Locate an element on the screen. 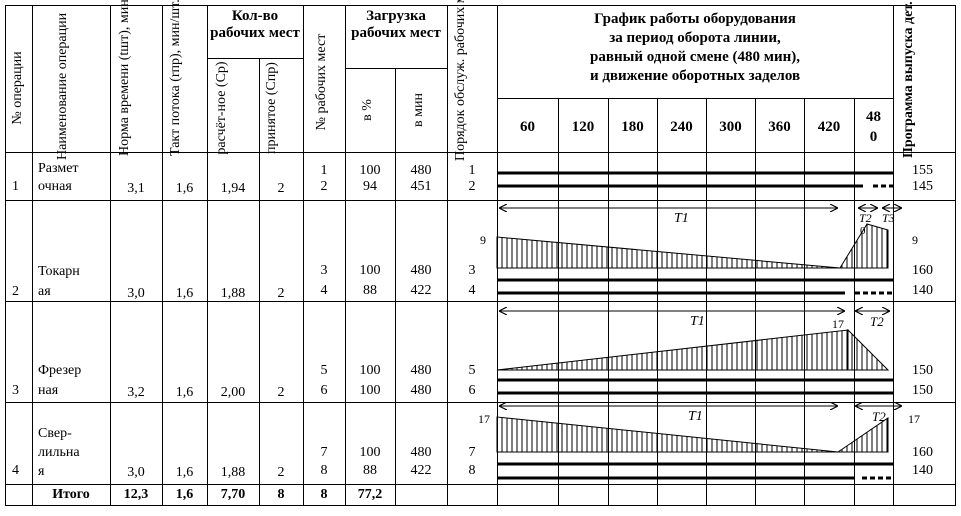  time-tick: 420 is located at coordinates (829, 127).